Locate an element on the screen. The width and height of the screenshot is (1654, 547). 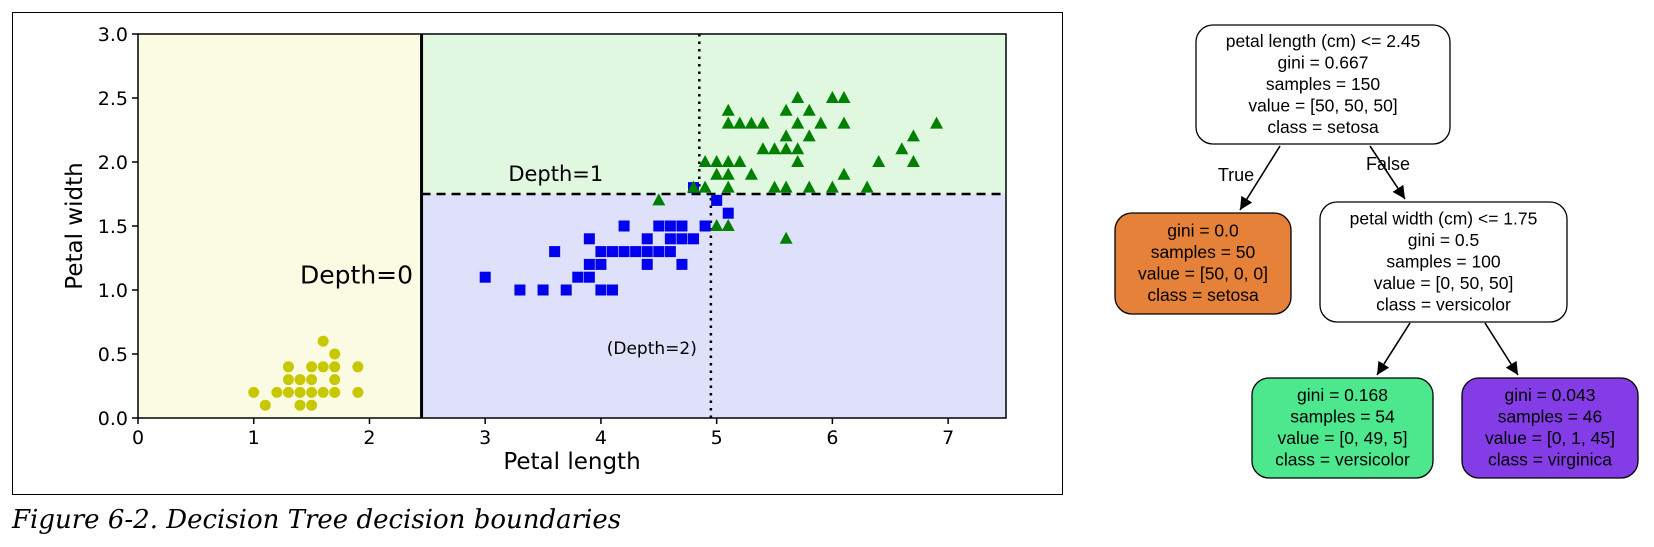
tree-node-line: samples = 54 is located at coordinates (1342, 417).